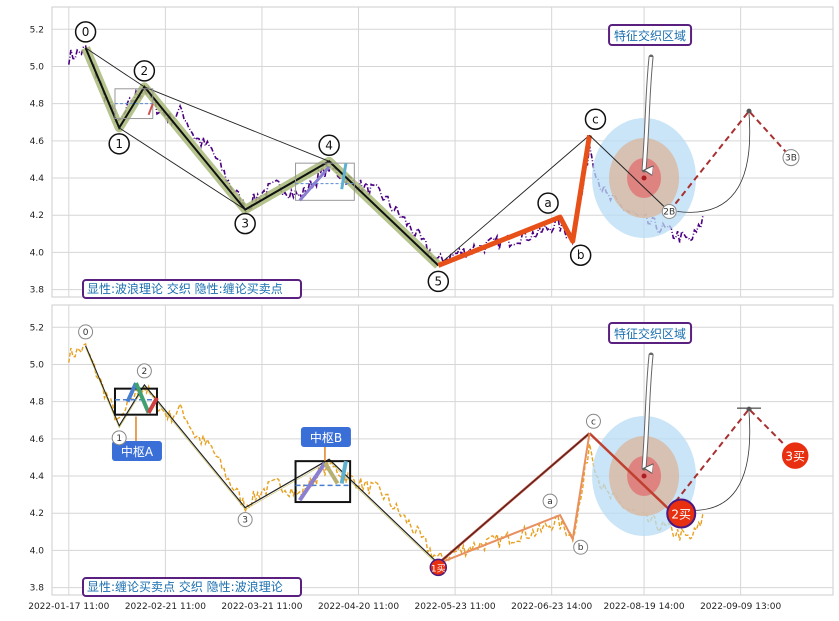 The image size is (839, 621). I want to click on stroke-lines-shadow, so click(262, 456).